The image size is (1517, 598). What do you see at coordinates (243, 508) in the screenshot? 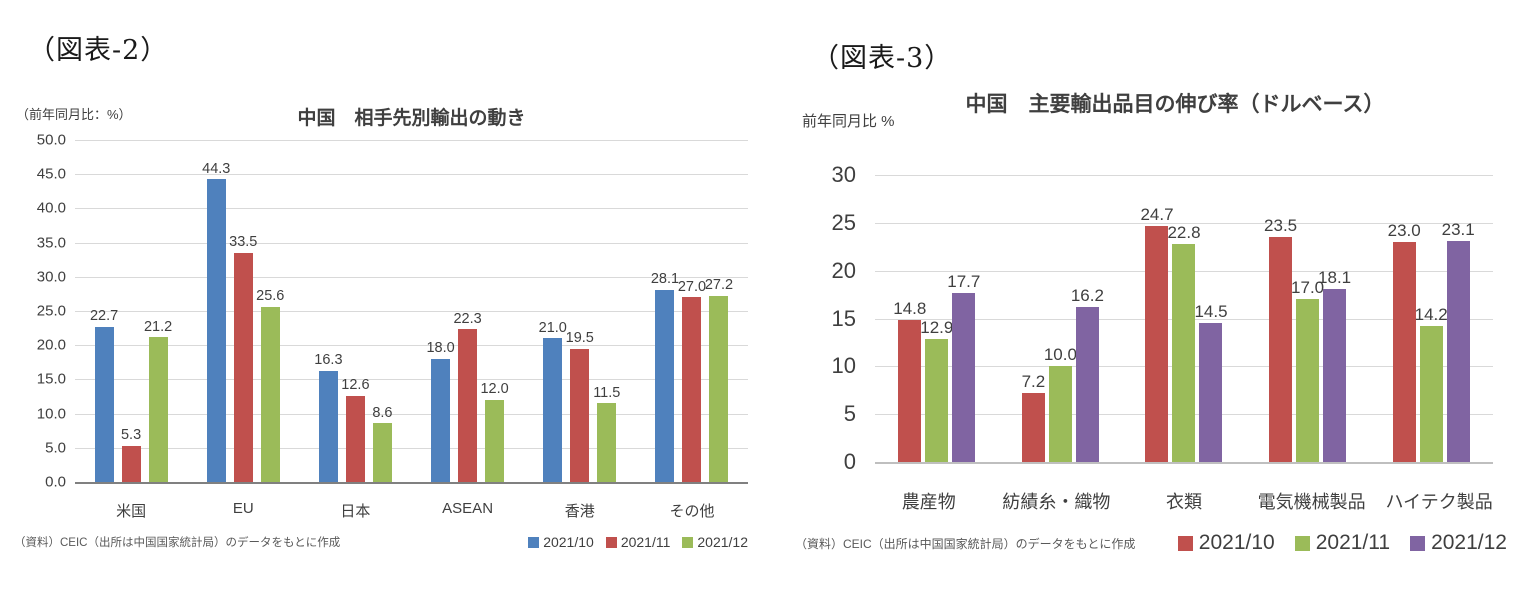
I see `x-axis-label: EU` at bounding box center [243, 508].